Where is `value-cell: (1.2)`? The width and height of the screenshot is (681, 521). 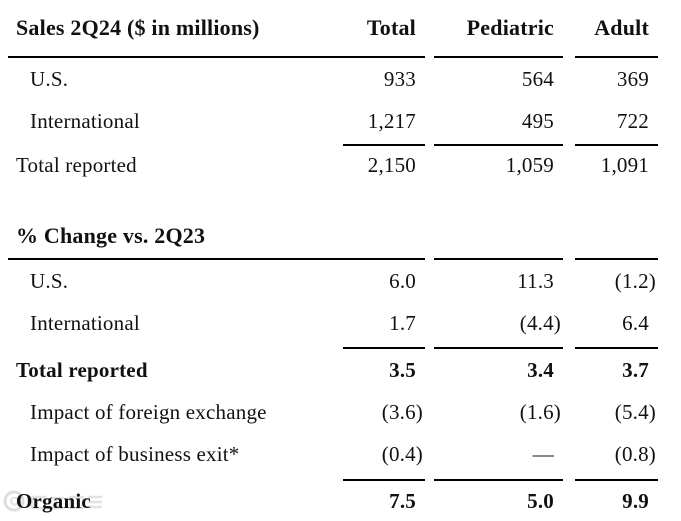
value-cell: (1.2) is located at coordinates (635, 280).